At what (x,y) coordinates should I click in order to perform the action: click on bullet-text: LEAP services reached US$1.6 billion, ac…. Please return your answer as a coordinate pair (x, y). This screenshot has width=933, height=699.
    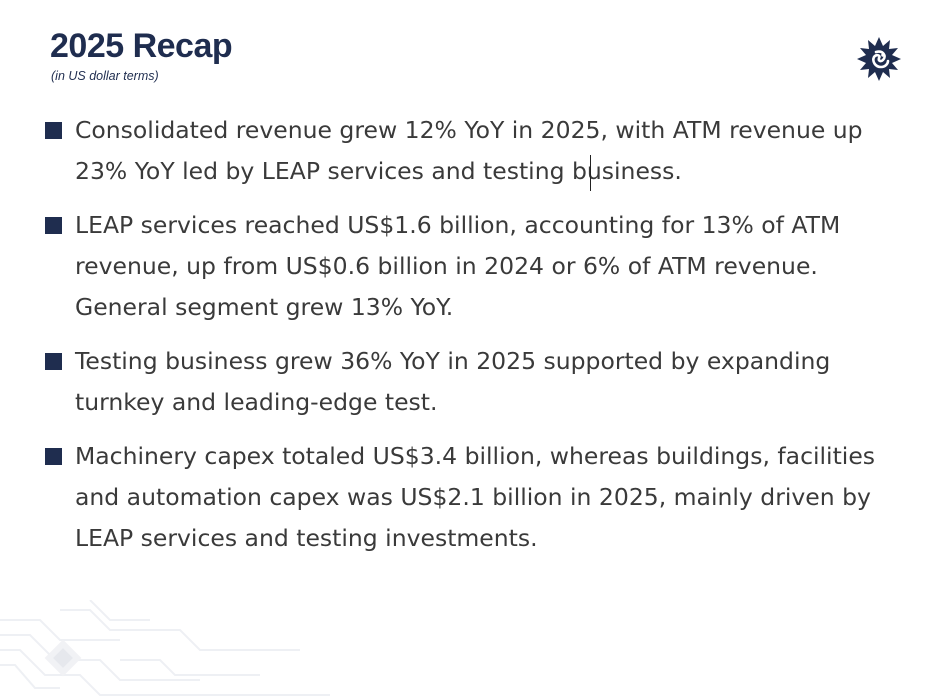
    Looking at the image, I should click on (458, 266).